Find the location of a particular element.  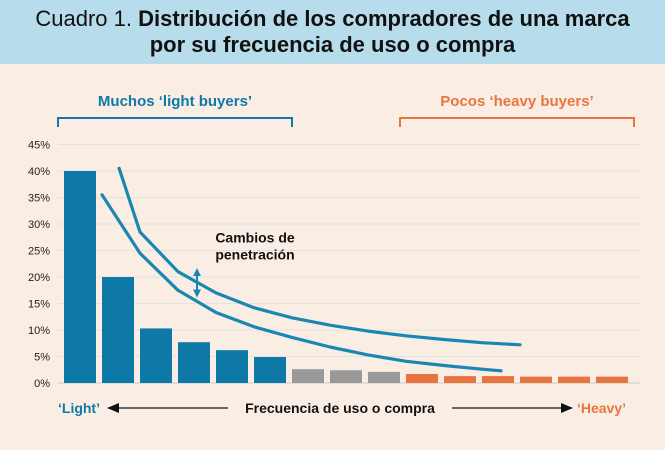

title-line-2: por su frecuencia de uso o compra is located at coordinates (332, 44).